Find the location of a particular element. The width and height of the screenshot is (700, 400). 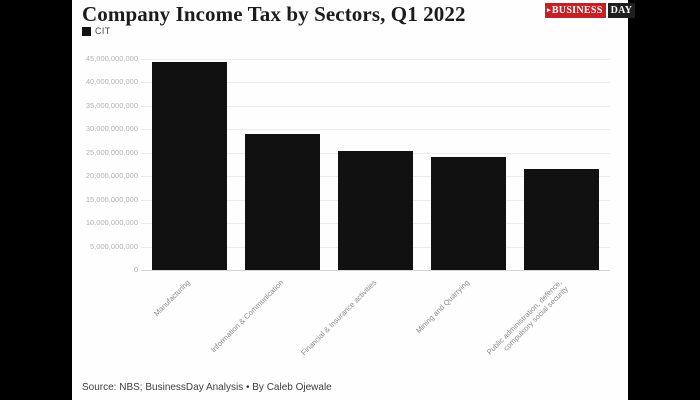

businessday-logo: ▸ BUSINESS DAY is located at coordinates (590, 10).